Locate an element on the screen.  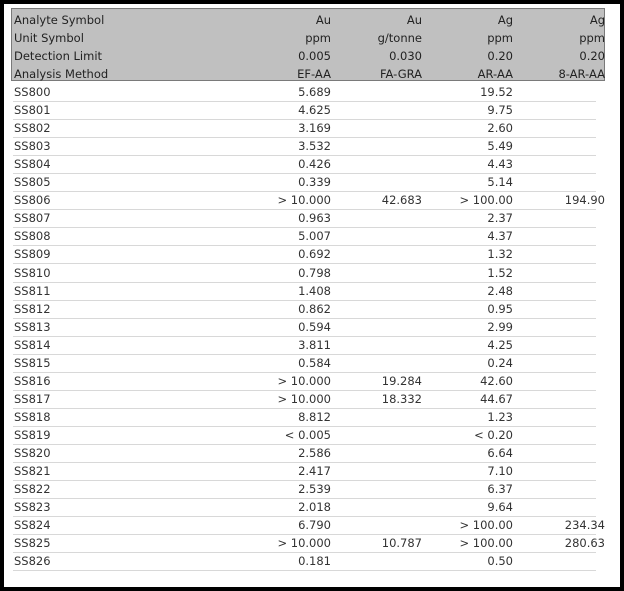
value-cell-col3: 6.37 is located at coordinates (500, 489).